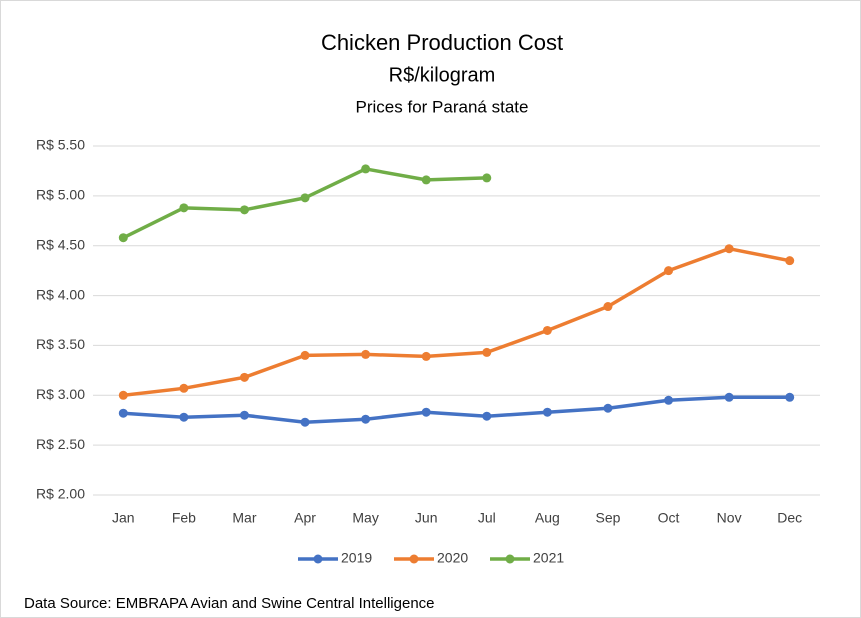 This screenshot has height=618, width=861. I want to click on legend-label: 2019, so click(356, 558).